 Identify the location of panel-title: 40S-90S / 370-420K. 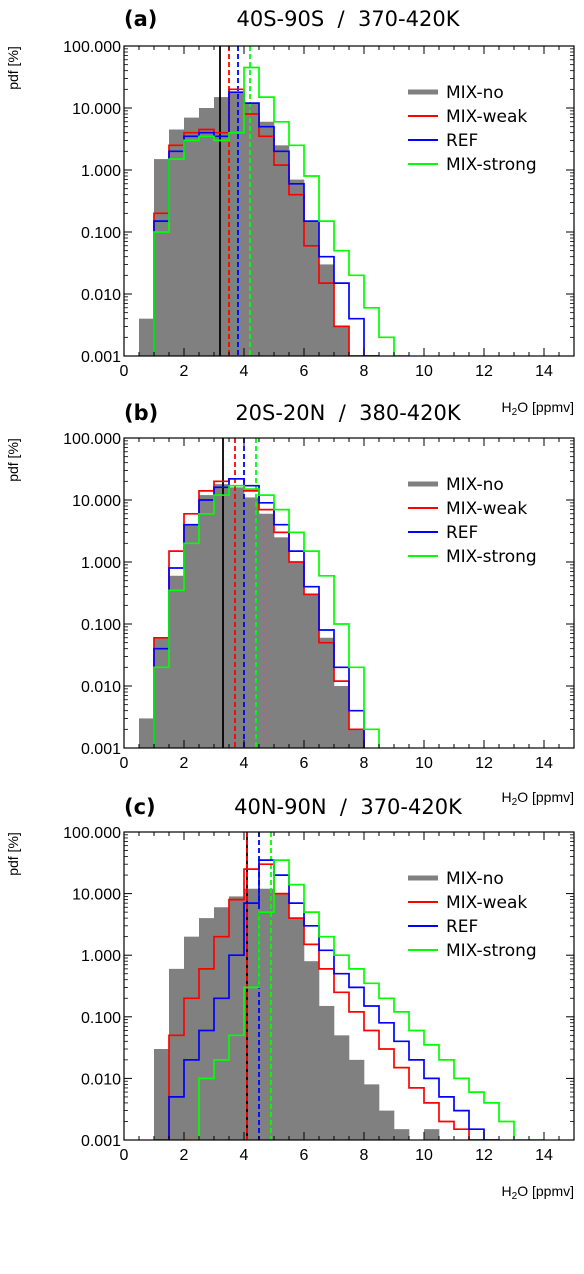
(349, 19).